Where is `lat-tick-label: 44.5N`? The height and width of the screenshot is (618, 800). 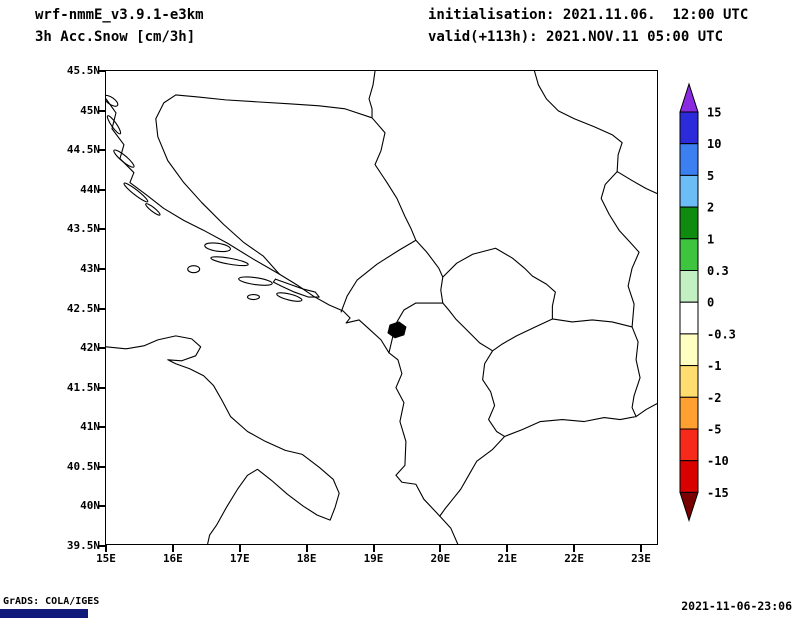
lat-tick-label: 44.5N is located at coordinates (83, 150).